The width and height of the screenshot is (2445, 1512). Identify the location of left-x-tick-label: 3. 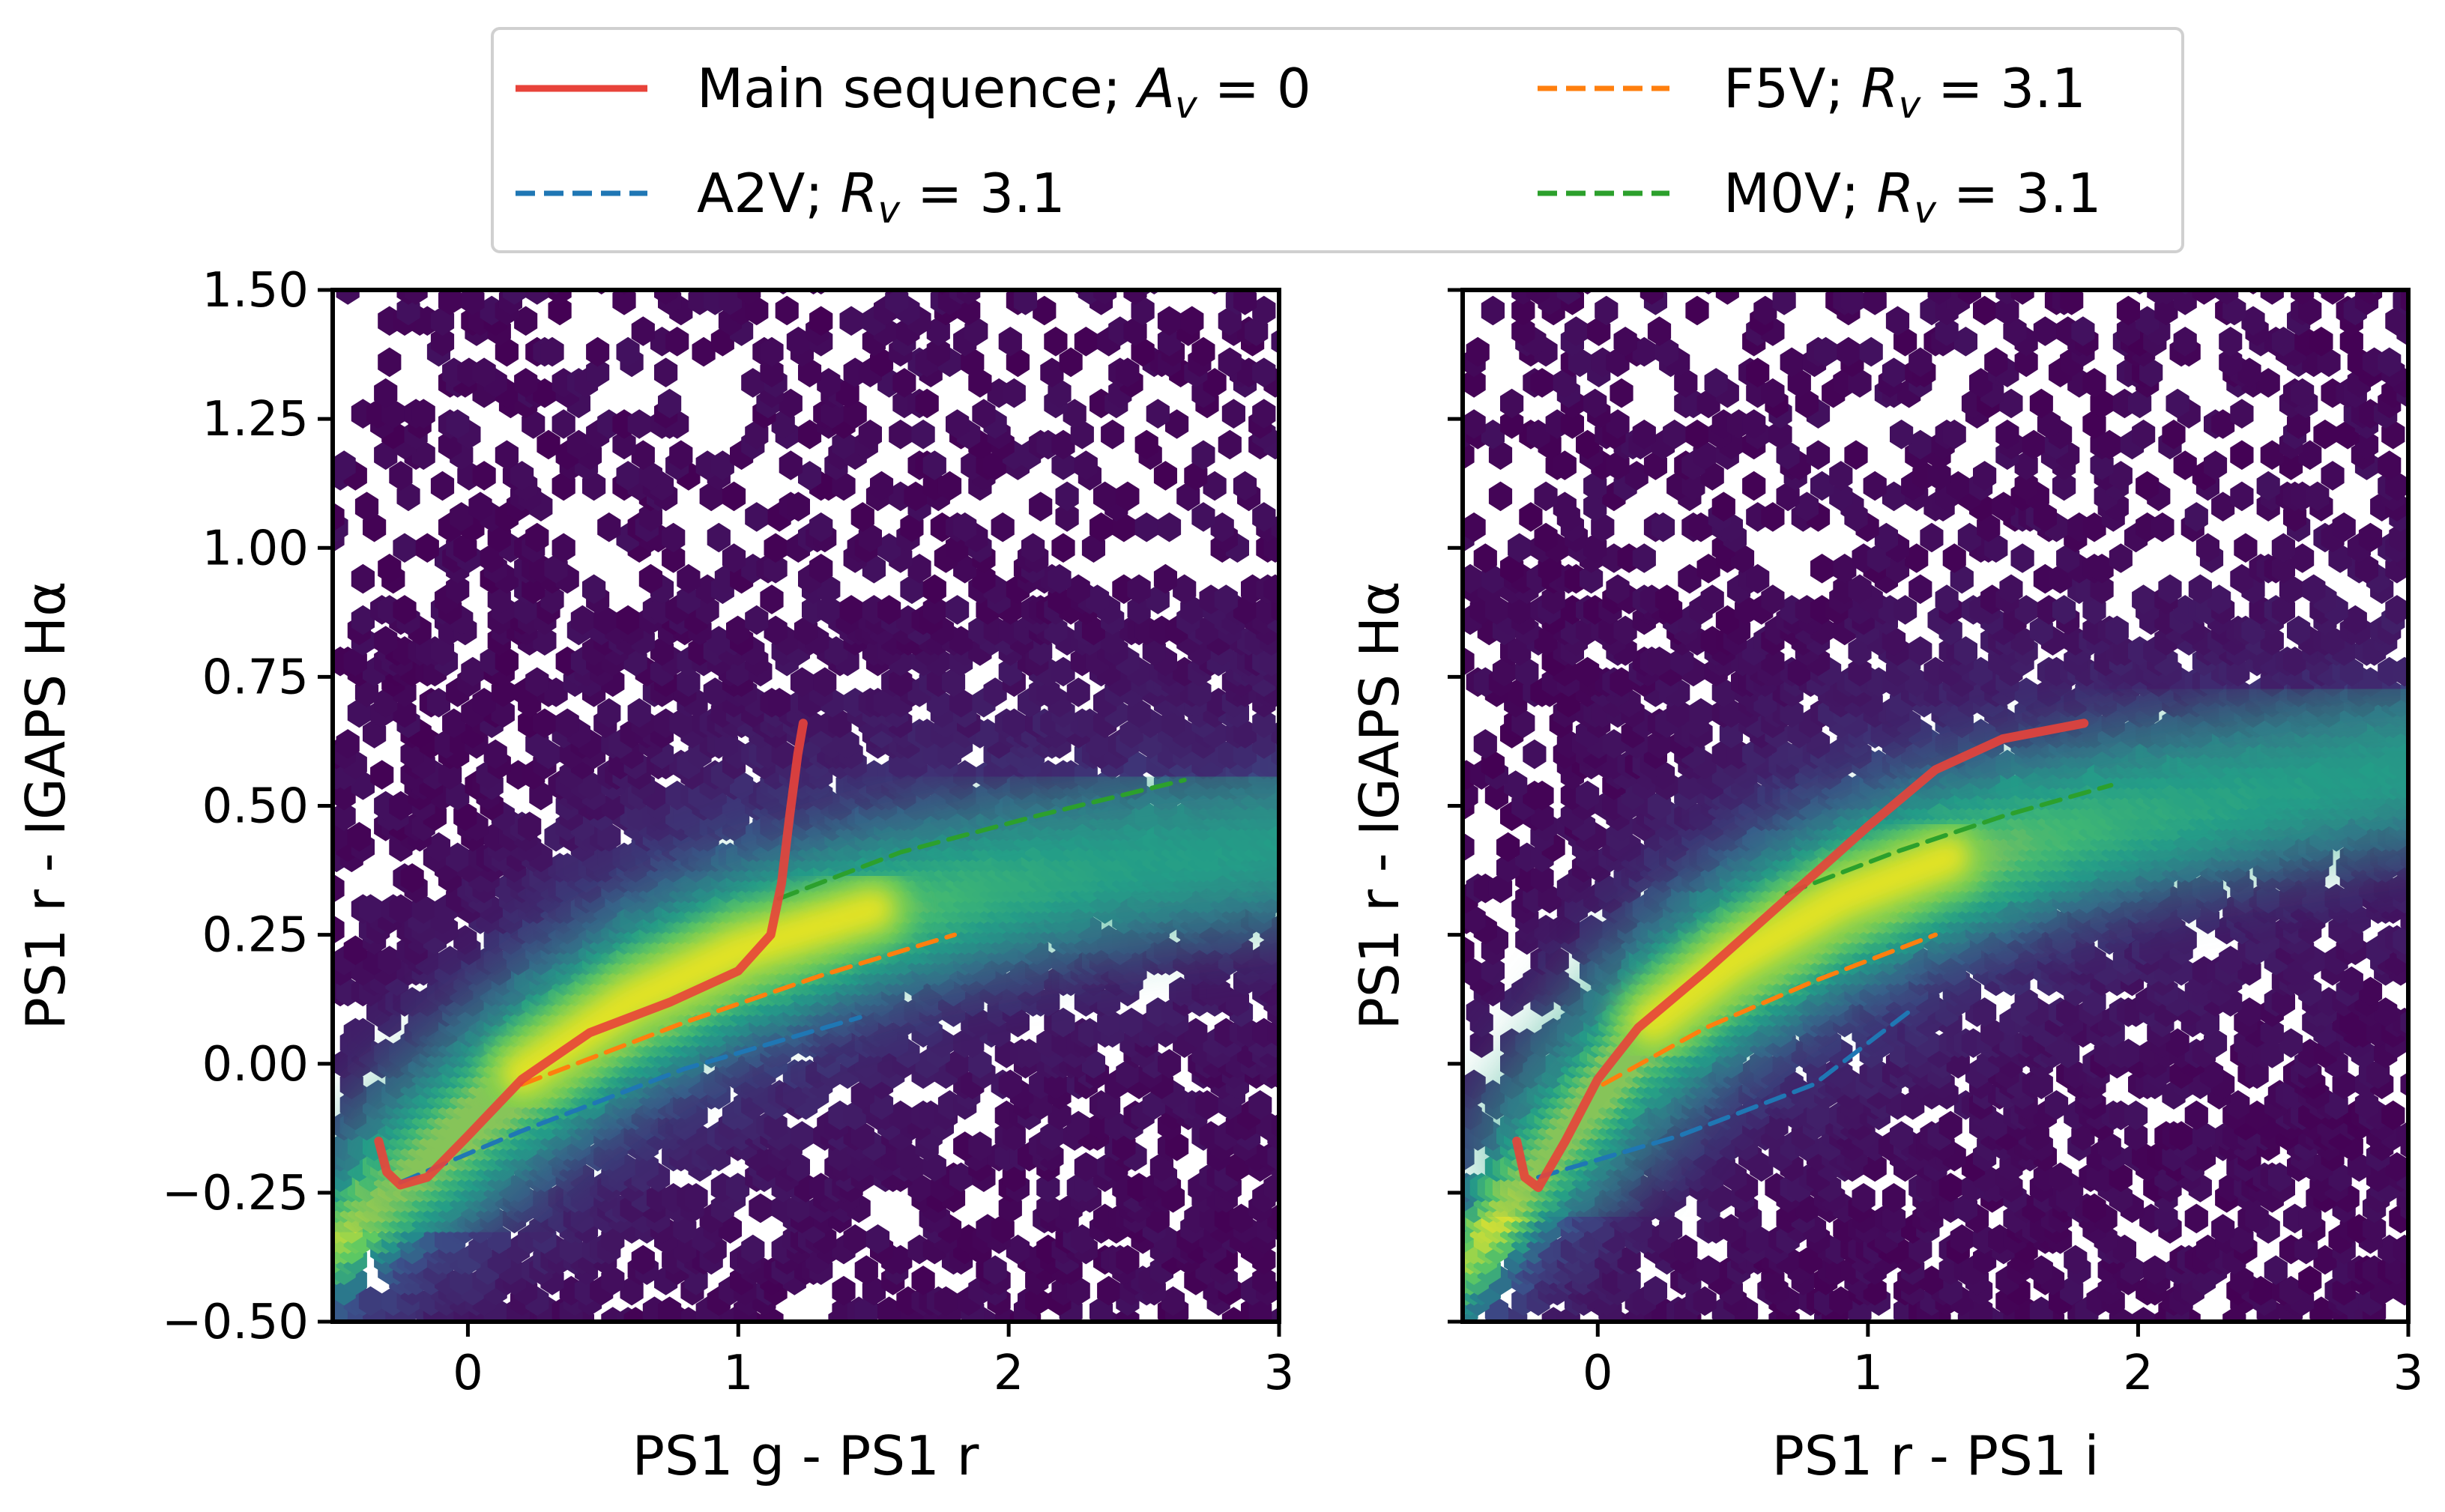
(1279, 1373).